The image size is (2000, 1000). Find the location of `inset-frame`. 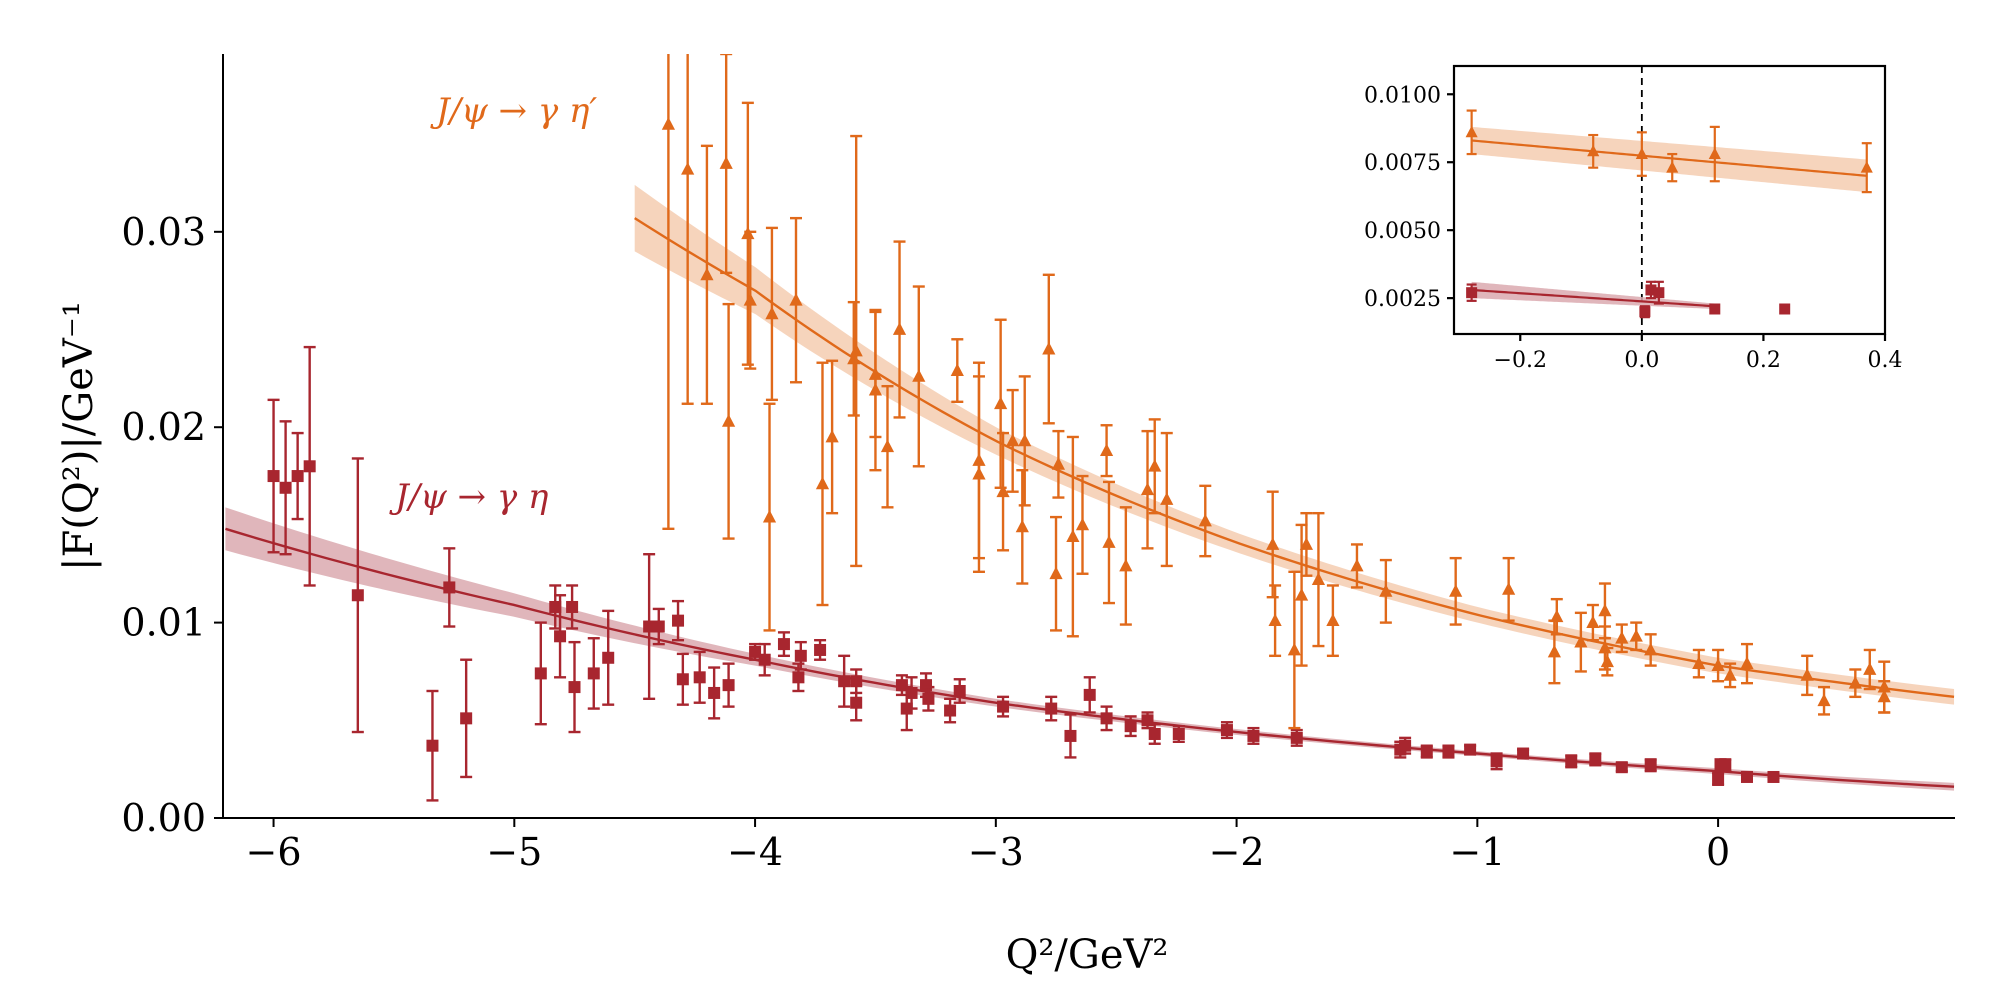

inset-frame is located at coordinates (1669, 200).